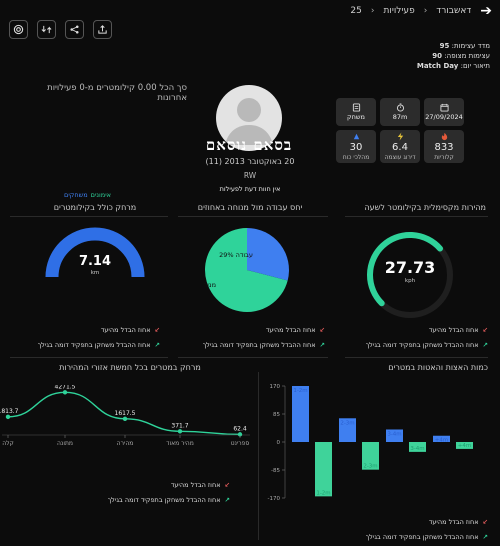  I want to click on pie-label-rest: מנוחה 71%, so click(210, 285).